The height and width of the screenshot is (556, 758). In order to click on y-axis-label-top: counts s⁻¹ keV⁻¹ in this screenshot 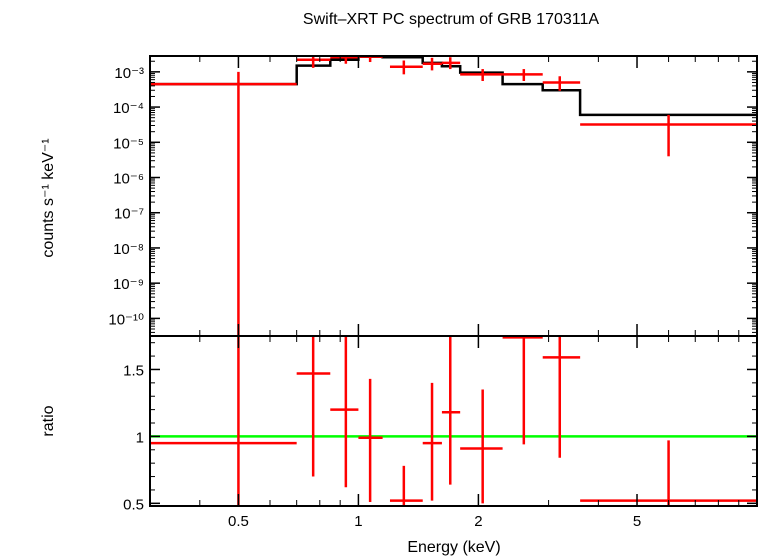, I will do `click(48, 197)`.